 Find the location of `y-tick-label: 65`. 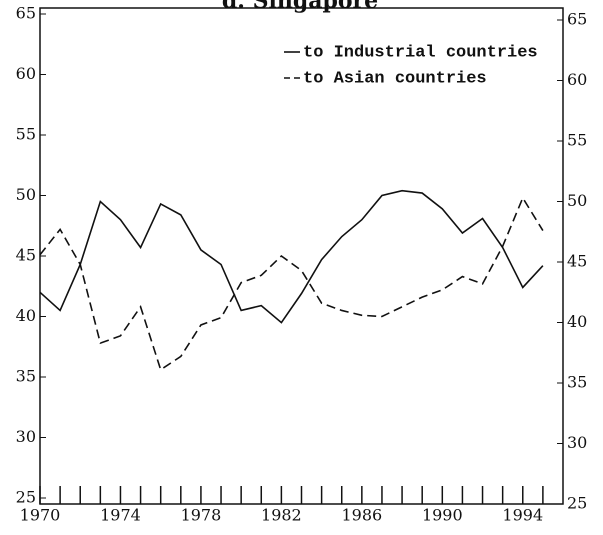

y-tick-label: 65 is located at coordinates (26, 13).